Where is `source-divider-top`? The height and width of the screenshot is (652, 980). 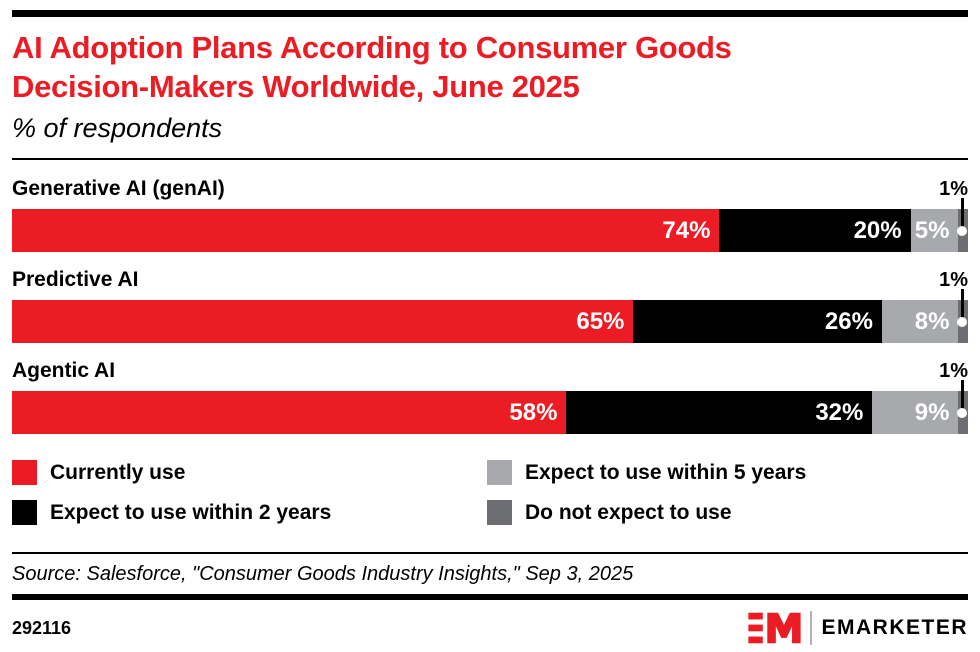 source-divider-top is located at coordinates (490, 553).